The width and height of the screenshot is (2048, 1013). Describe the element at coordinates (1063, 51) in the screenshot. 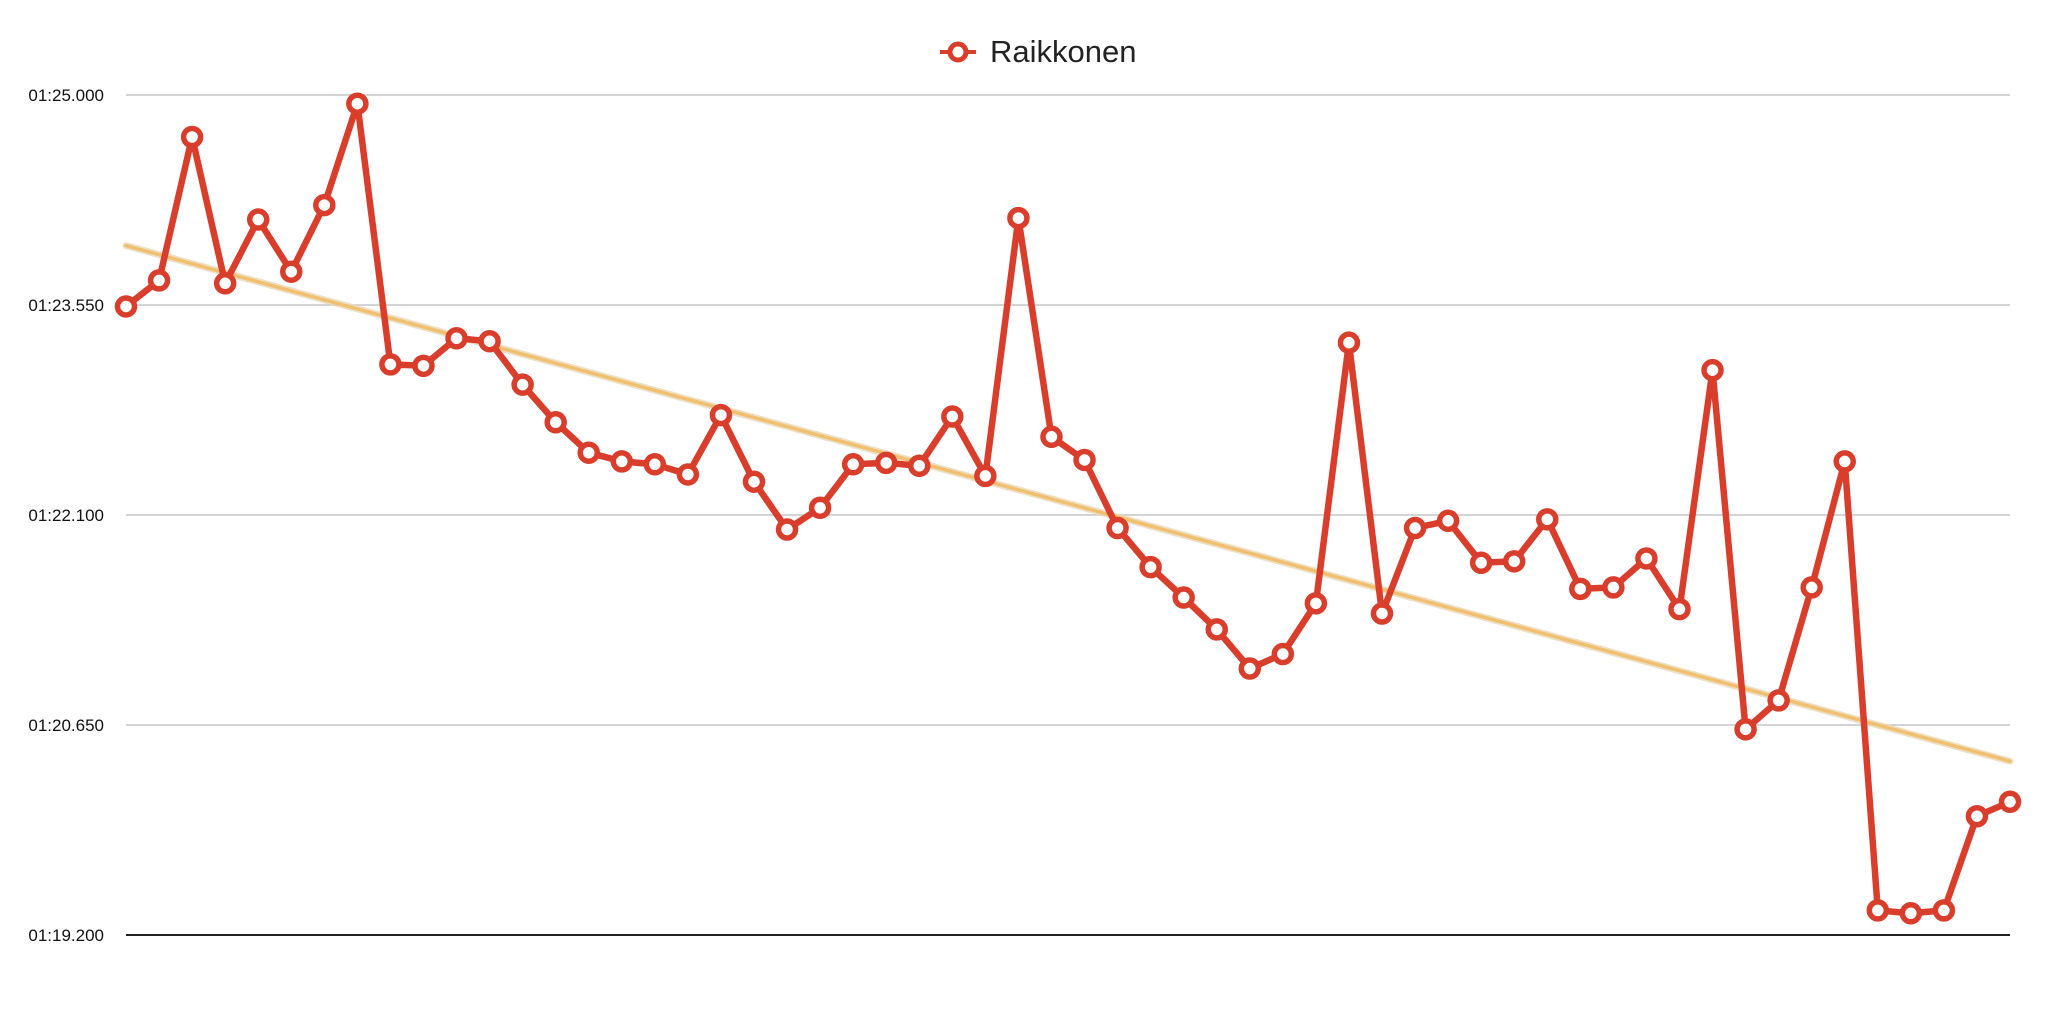

I see `legend-label: Raikkonen` at that location.